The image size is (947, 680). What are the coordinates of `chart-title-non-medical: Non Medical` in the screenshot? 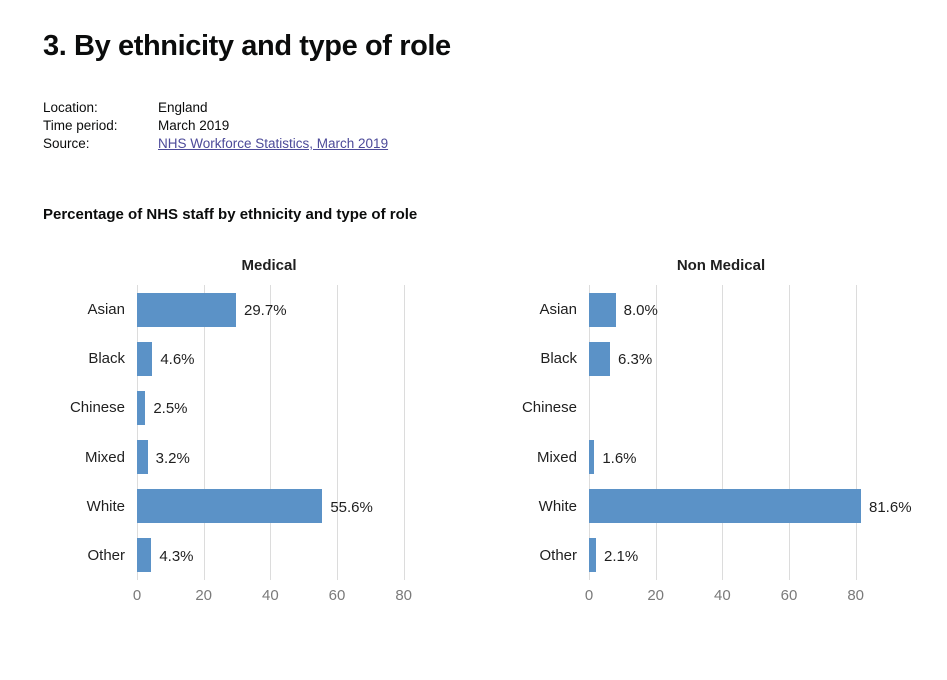 It's located at (721, 265).